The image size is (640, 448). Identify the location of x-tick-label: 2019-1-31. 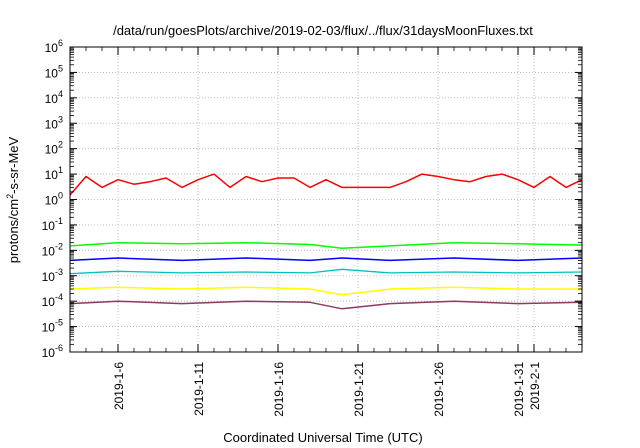
(519, 389).